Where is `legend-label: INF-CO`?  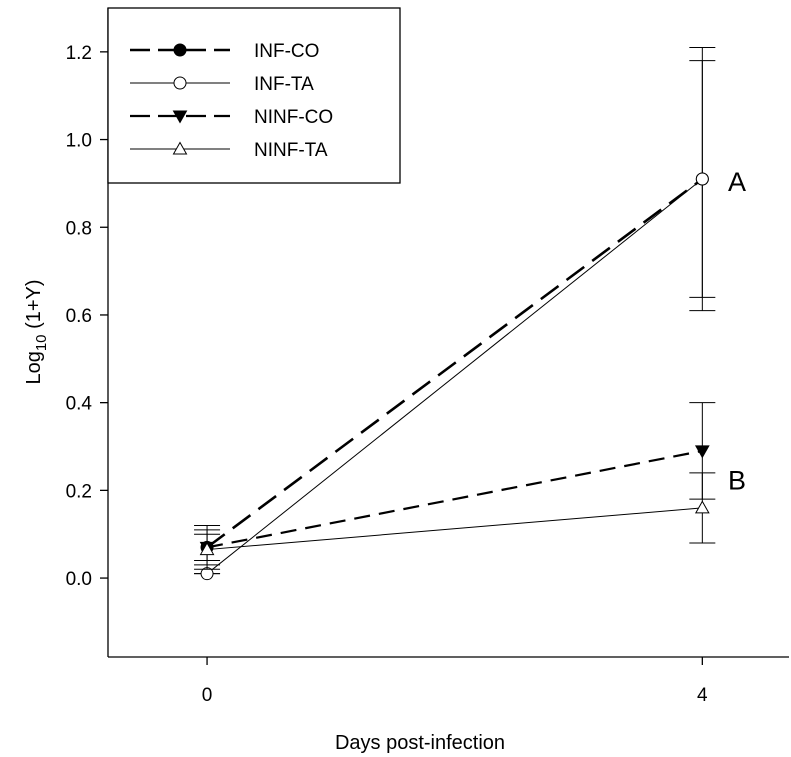
legend-label: INF-CO is located at coordinates (286, 51).